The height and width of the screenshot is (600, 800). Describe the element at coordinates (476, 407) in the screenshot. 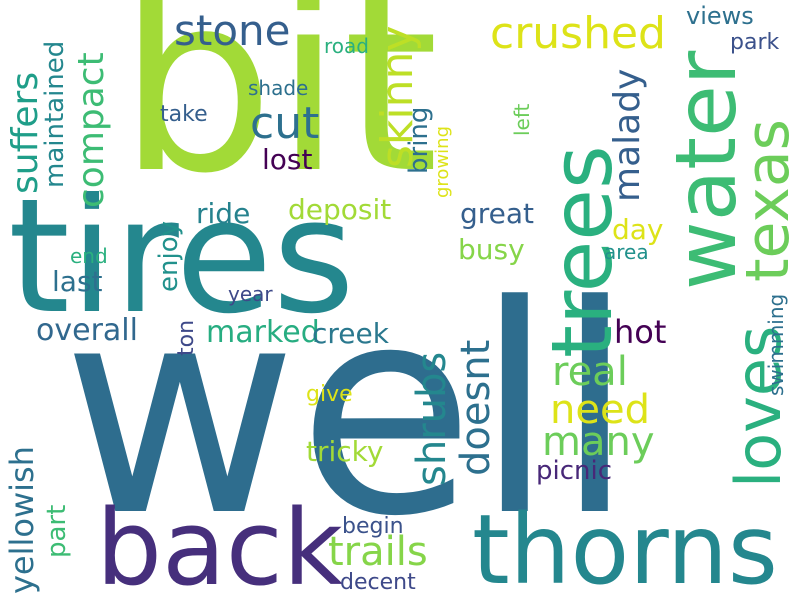

I see `word-doesnt: doesnt` at that location.